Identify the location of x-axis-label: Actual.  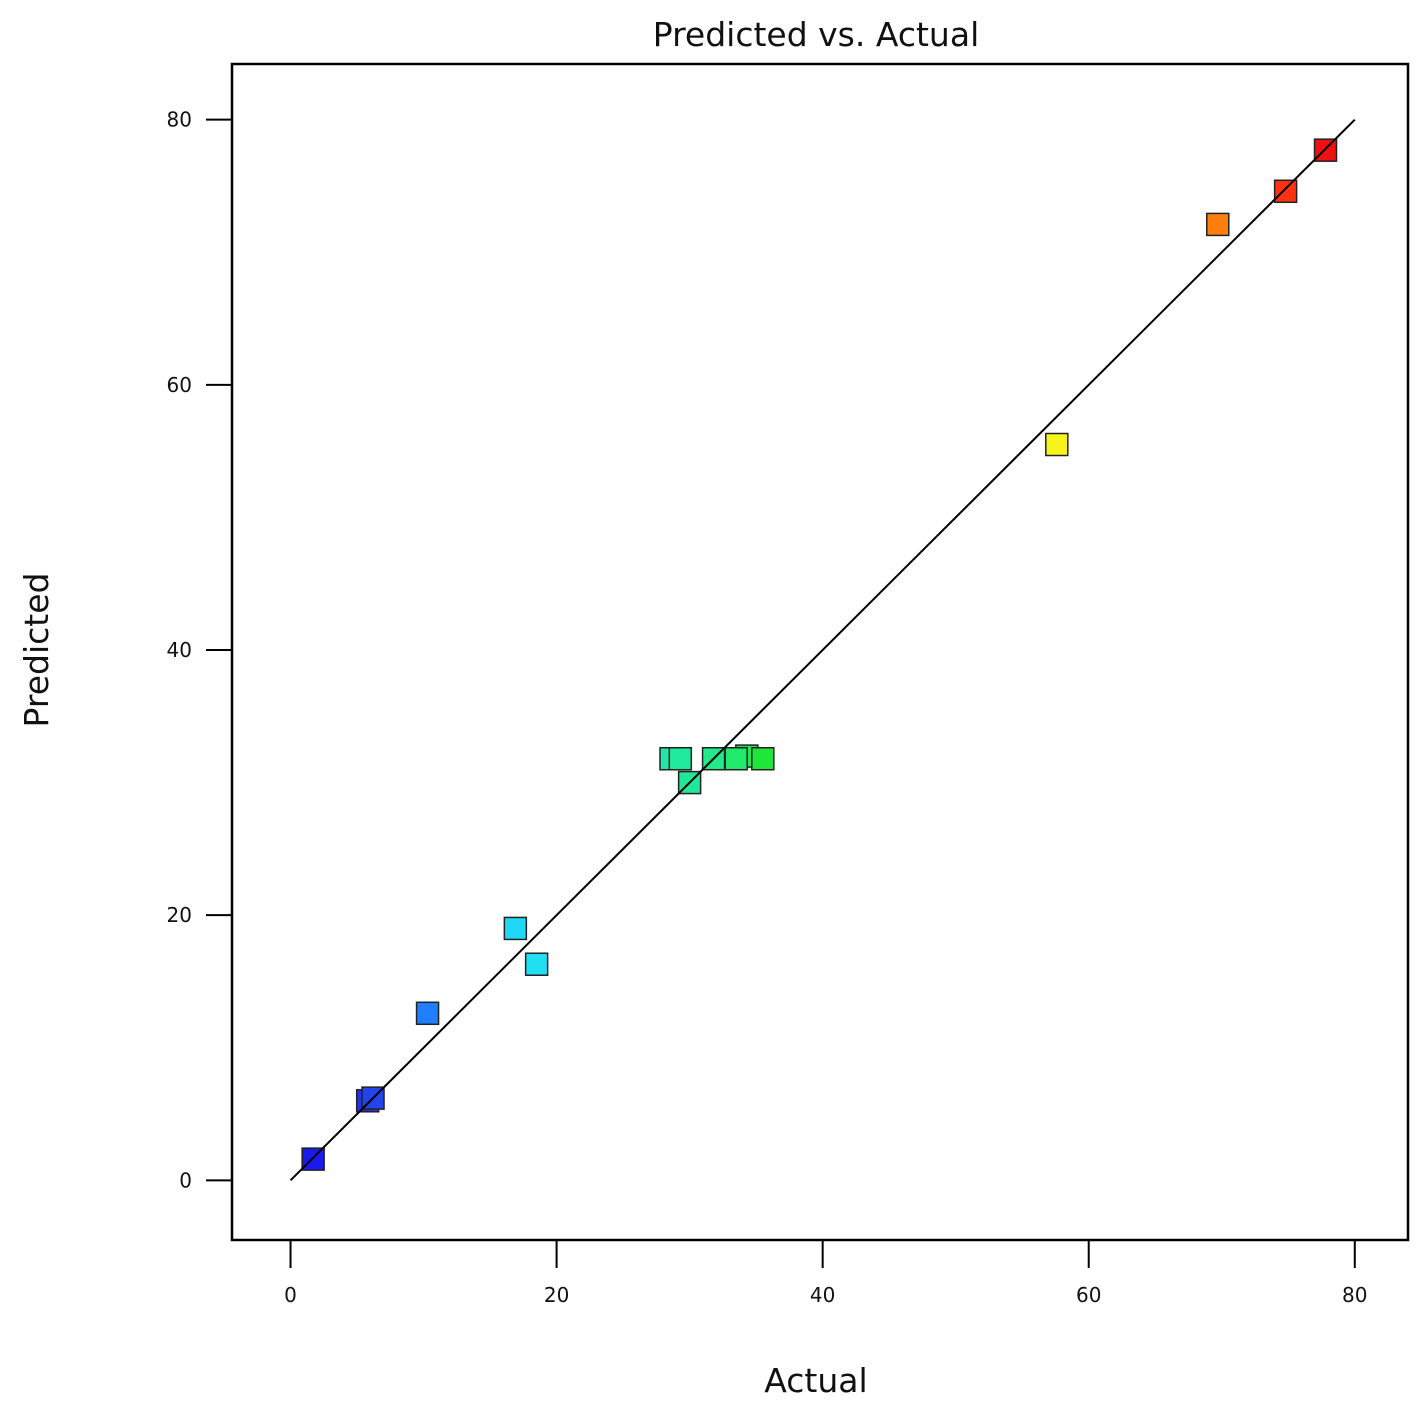
(815, 1380).